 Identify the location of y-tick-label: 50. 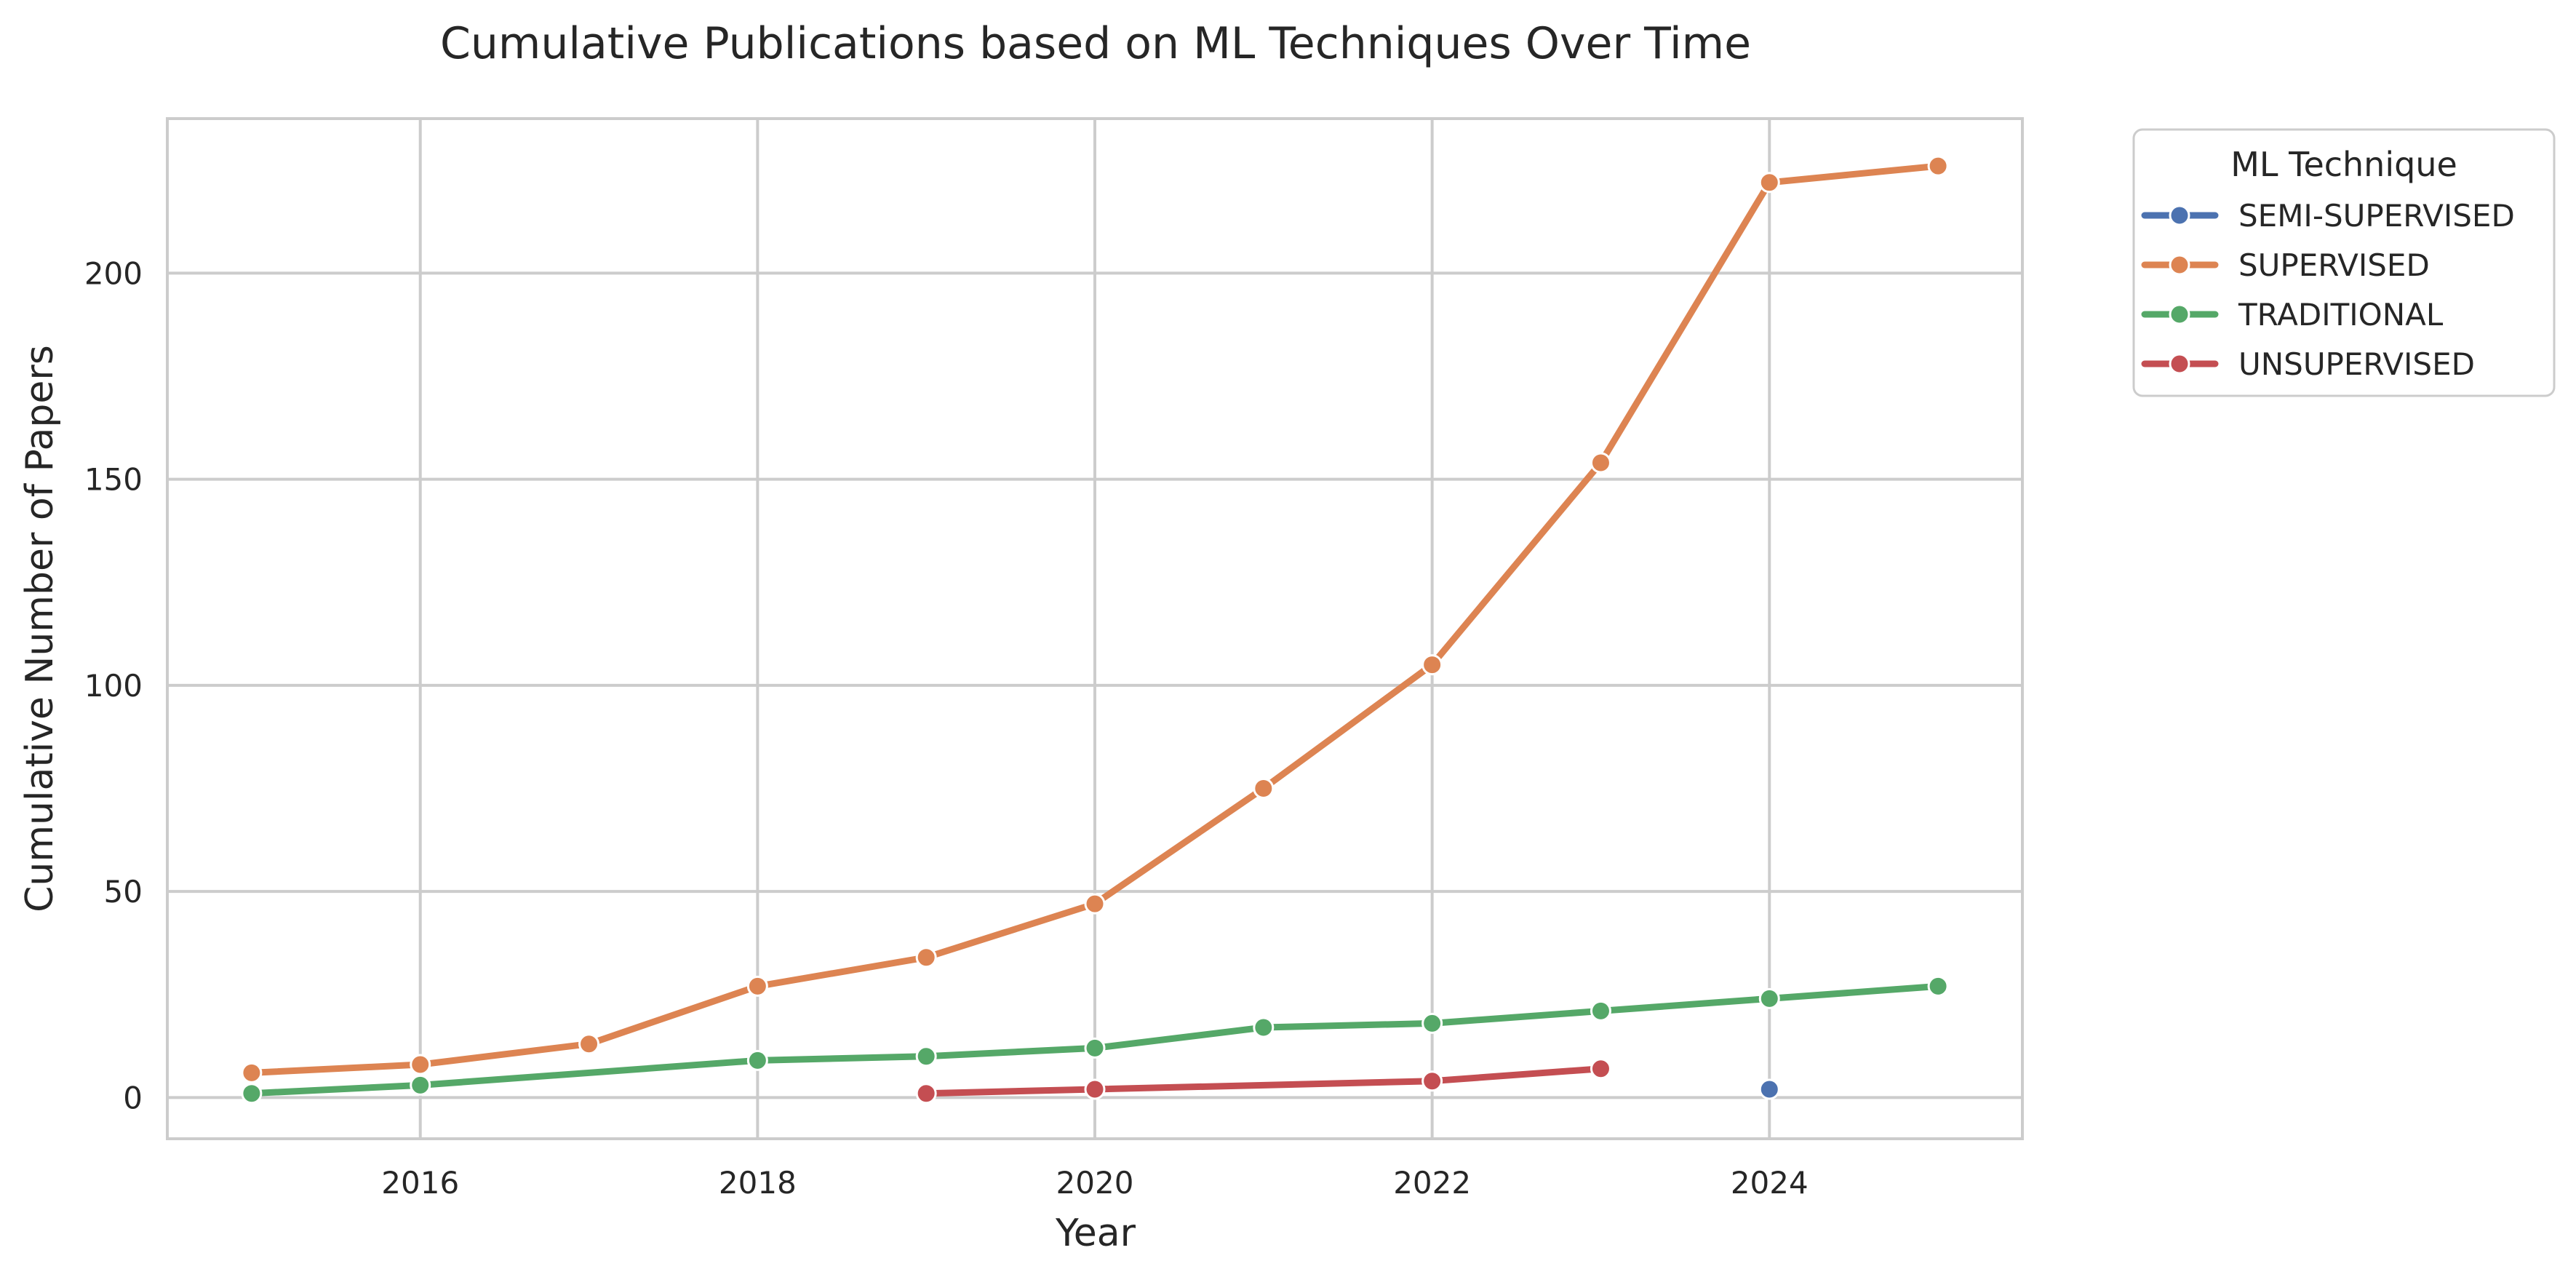
(123, 892).